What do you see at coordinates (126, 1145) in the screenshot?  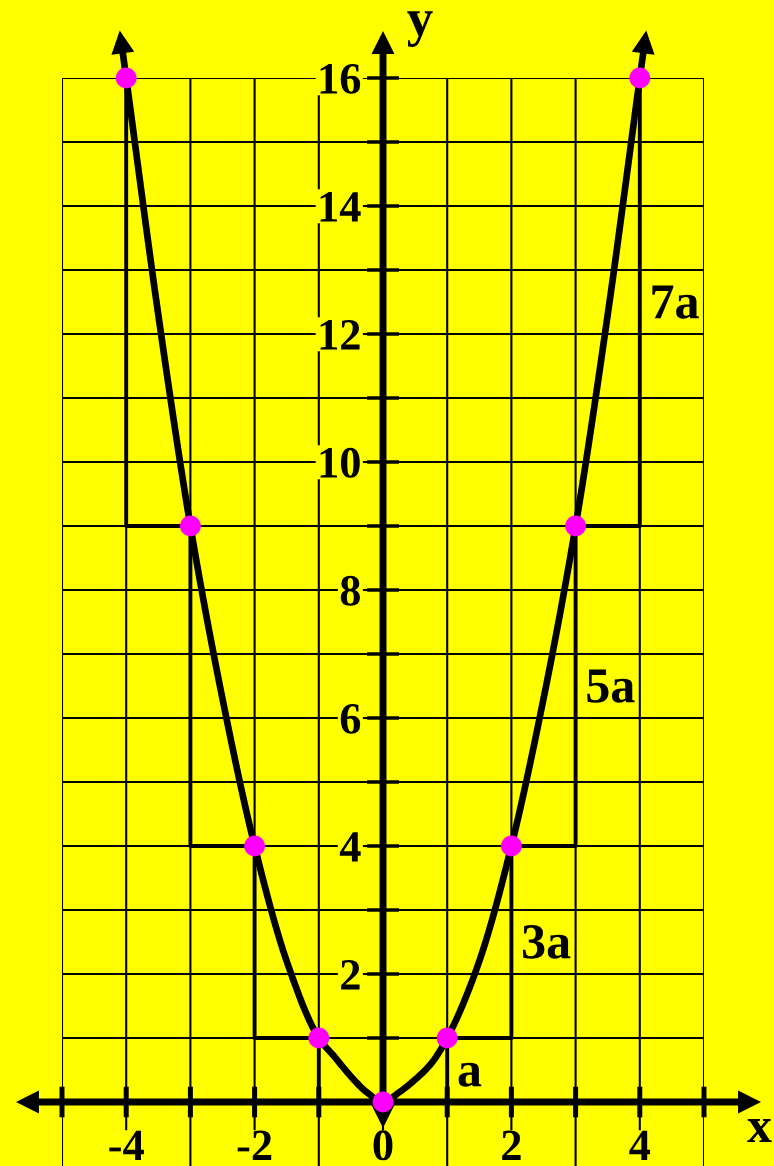 I see `x-tick-label: -4` at bounding box center [126, 1145].